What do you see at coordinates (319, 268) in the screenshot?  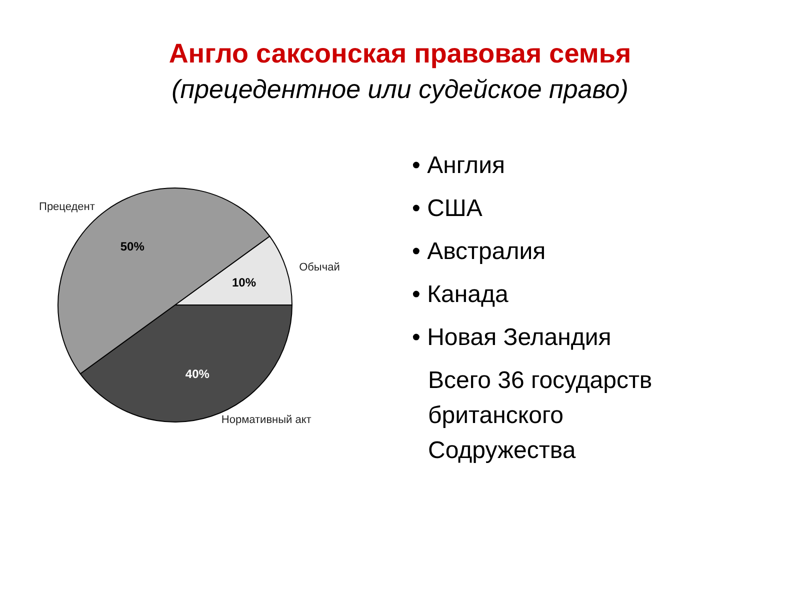 I see `slice-label: Обычай` at bounding box center [319, 268].